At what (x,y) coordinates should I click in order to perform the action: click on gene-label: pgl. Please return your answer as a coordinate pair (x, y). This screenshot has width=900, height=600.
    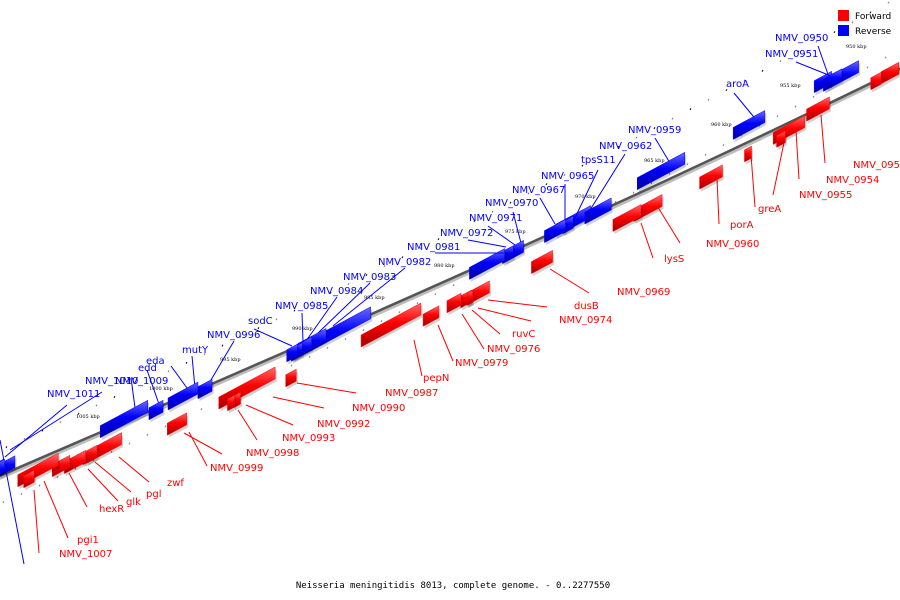
    Looking at the image, I should click on (153, 494).